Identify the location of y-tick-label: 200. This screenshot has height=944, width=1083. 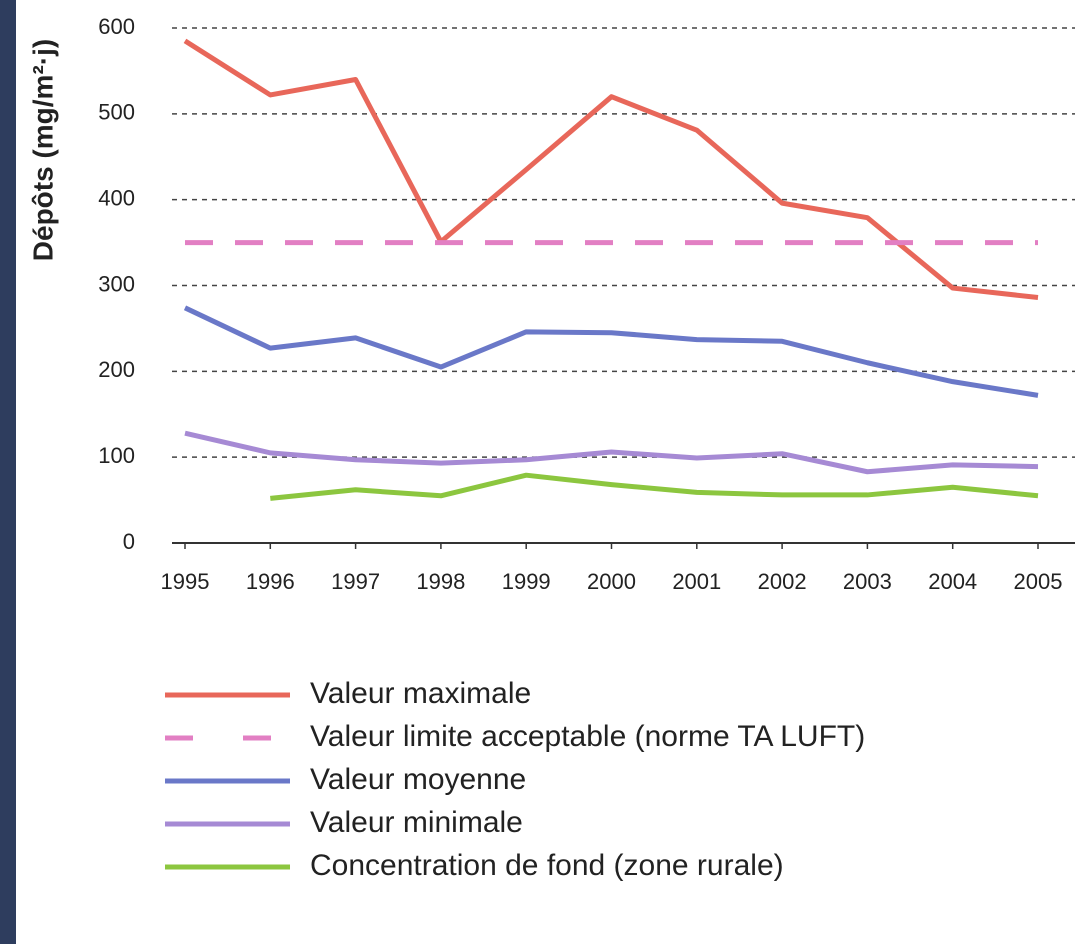
(116, 369).